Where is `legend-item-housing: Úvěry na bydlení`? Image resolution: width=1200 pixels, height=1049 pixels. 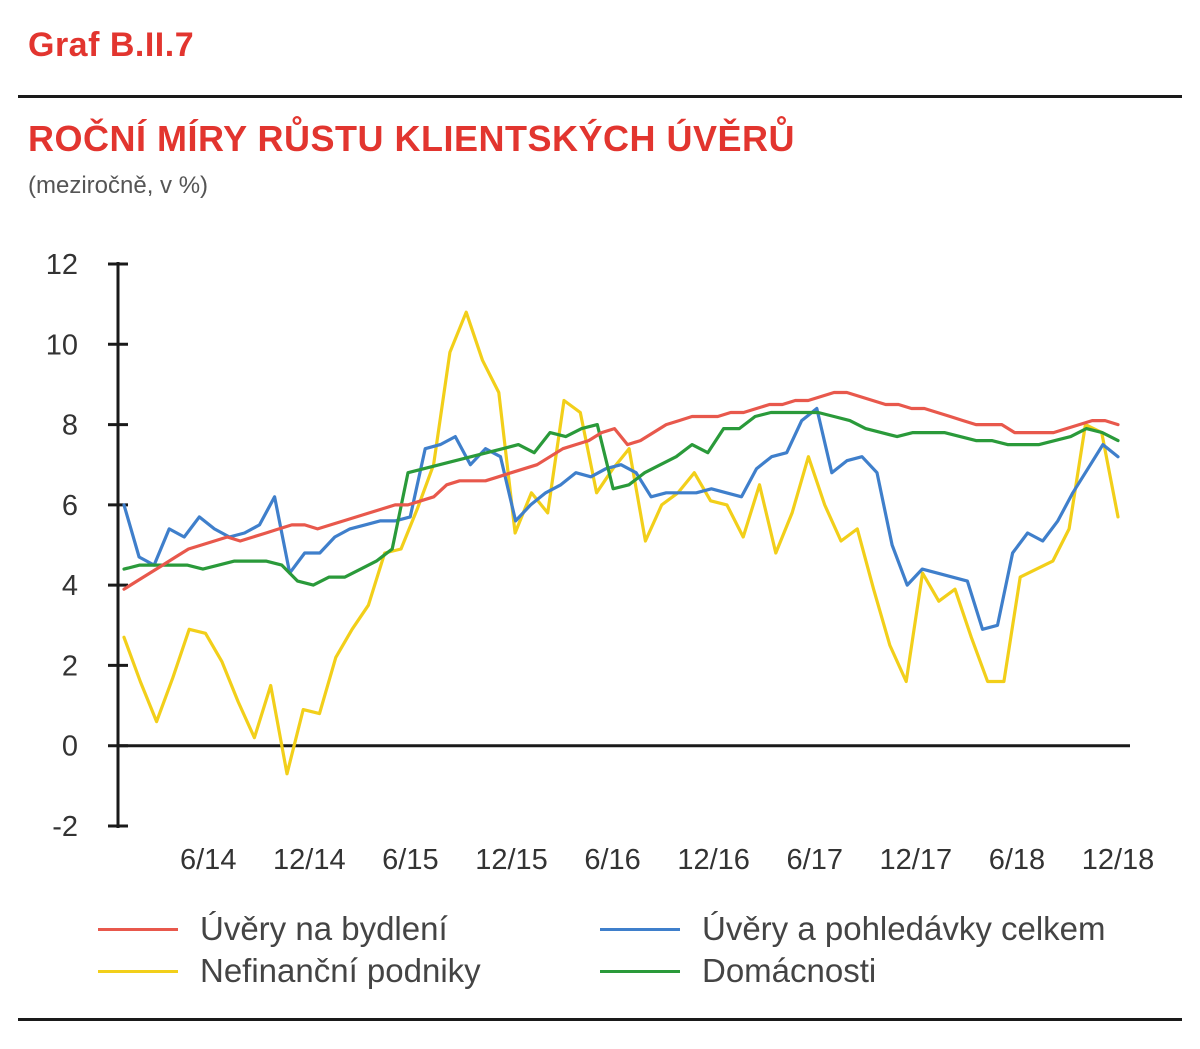 legend-item-housing: Úvěry na bydlení is located at coordinates (273, 929).